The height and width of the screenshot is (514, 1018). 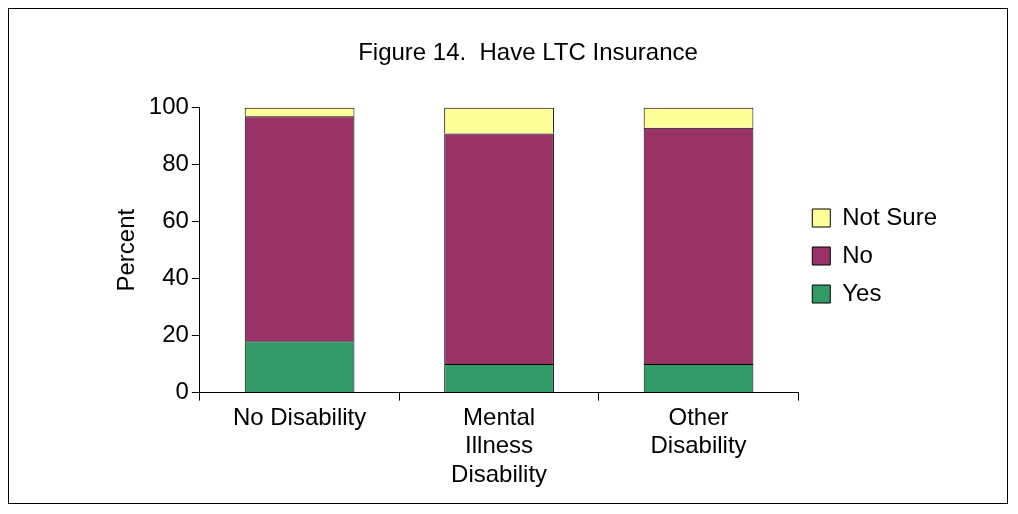 What do you see at coordinates (698, 430) in the screenshot?
I see `x-tick-label: Other Disability` at bounding box center [698, 430].